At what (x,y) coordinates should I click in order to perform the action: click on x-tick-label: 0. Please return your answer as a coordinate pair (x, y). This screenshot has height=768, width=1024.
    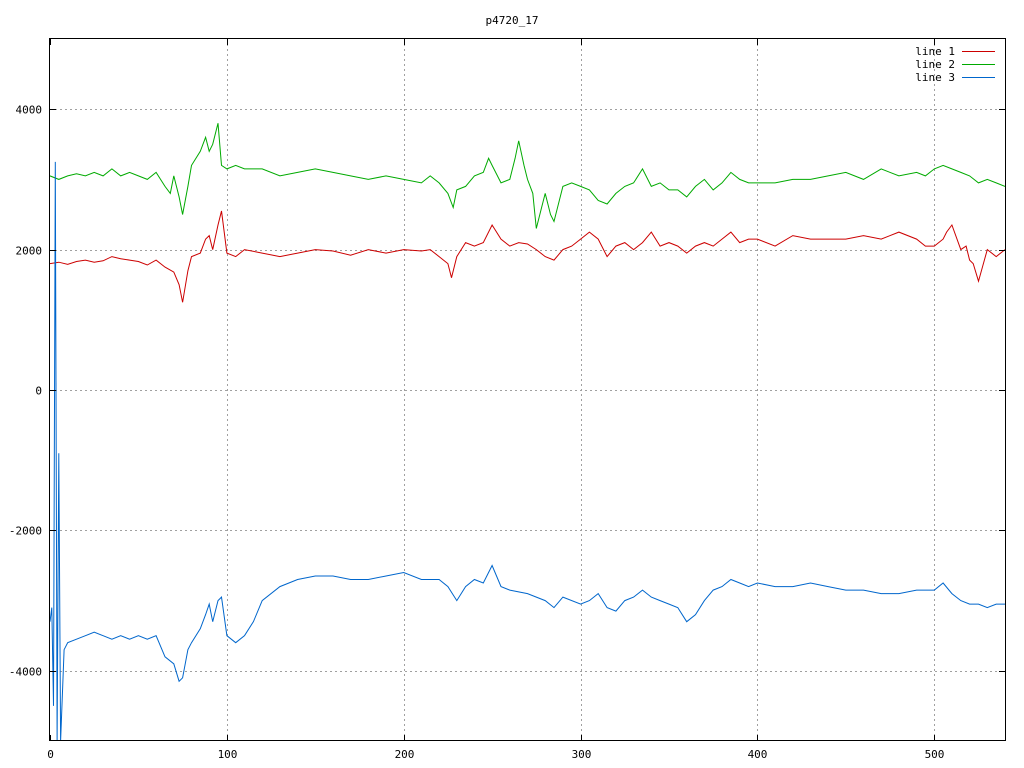
    Looking at the image, I should click on (50, 754).